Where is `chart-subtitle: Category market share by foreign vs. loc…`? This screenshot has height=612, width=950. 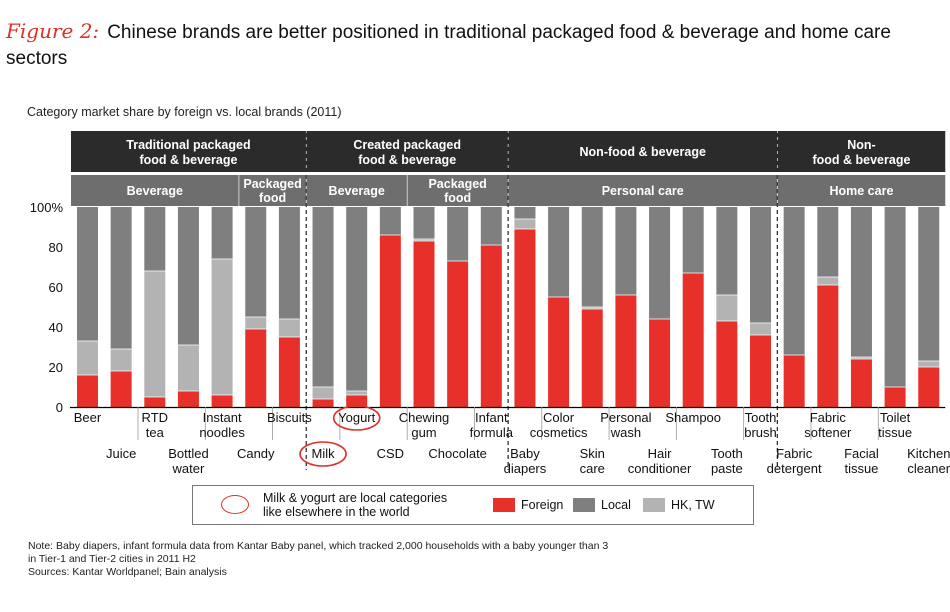
chart-subtitle: Category market share by foreign vs. loc… is located at coordinates (184, 112).